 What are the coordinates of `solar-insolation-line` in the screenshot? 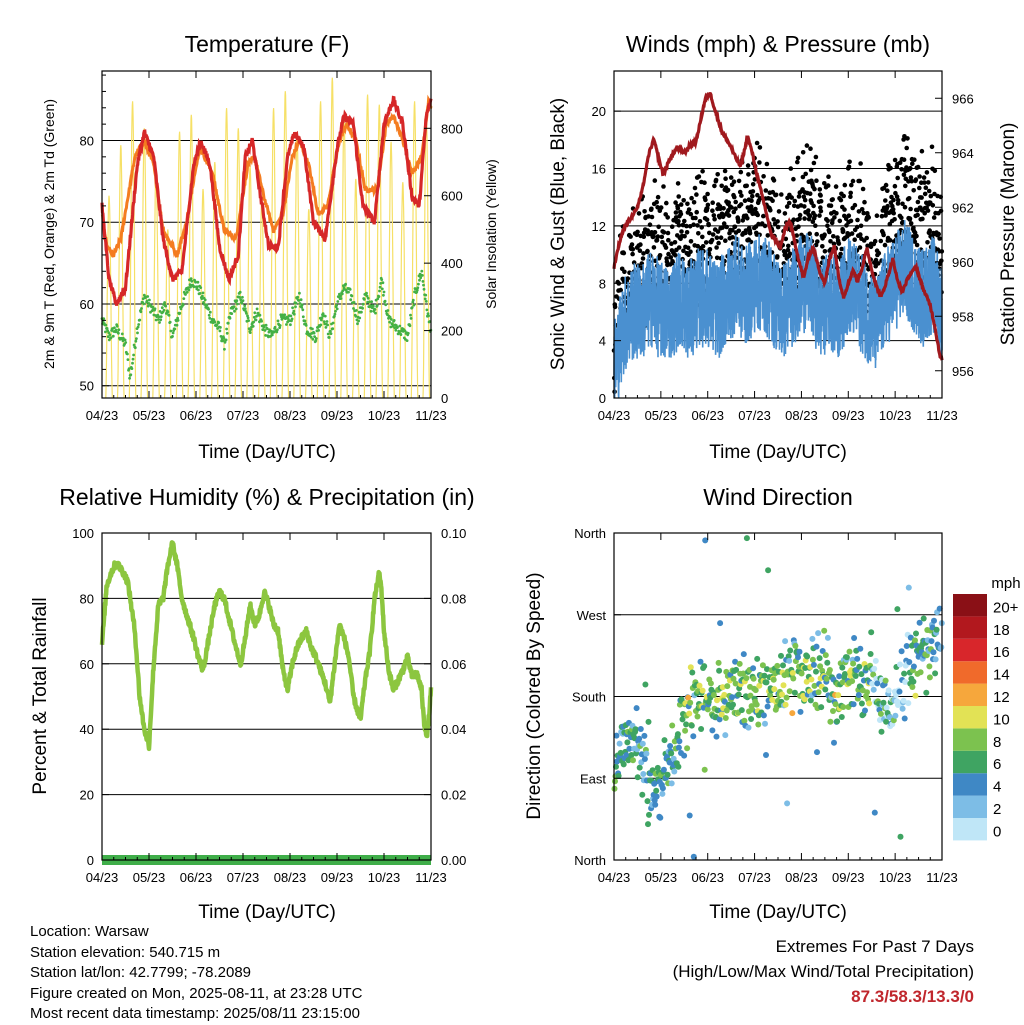 It's located at (344, 258).